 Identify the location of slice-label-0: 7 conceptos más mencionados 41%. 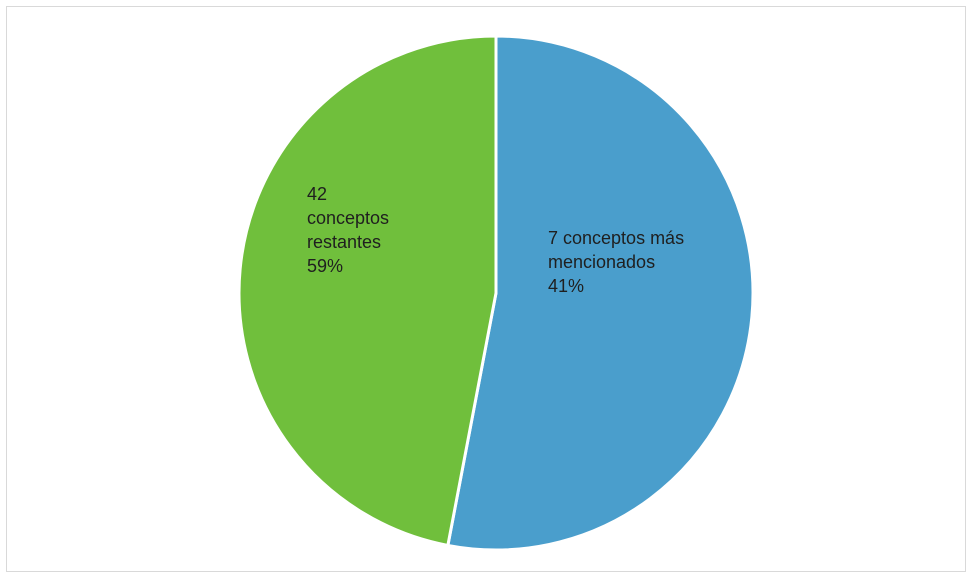
(616, 262).